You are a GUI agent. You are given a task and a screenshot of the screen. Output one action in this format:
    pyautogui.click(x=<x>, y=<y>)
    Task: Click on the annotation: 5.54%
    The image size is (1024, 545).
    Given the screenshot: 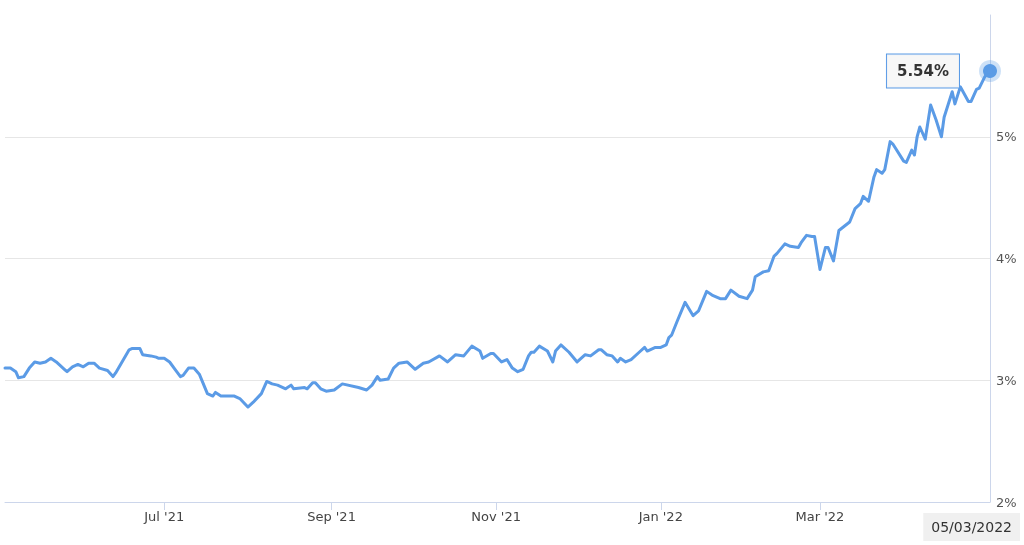 What is the action you would take?
    pyautogui.click(x=922, y=71)
    